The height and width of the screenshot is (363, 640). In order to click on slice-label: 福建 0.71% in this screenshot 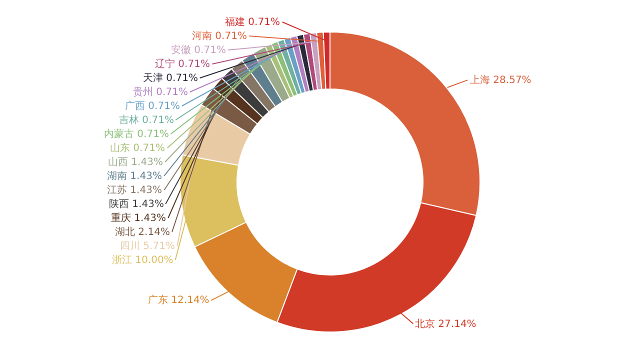, I will do `click(252, 22)`.